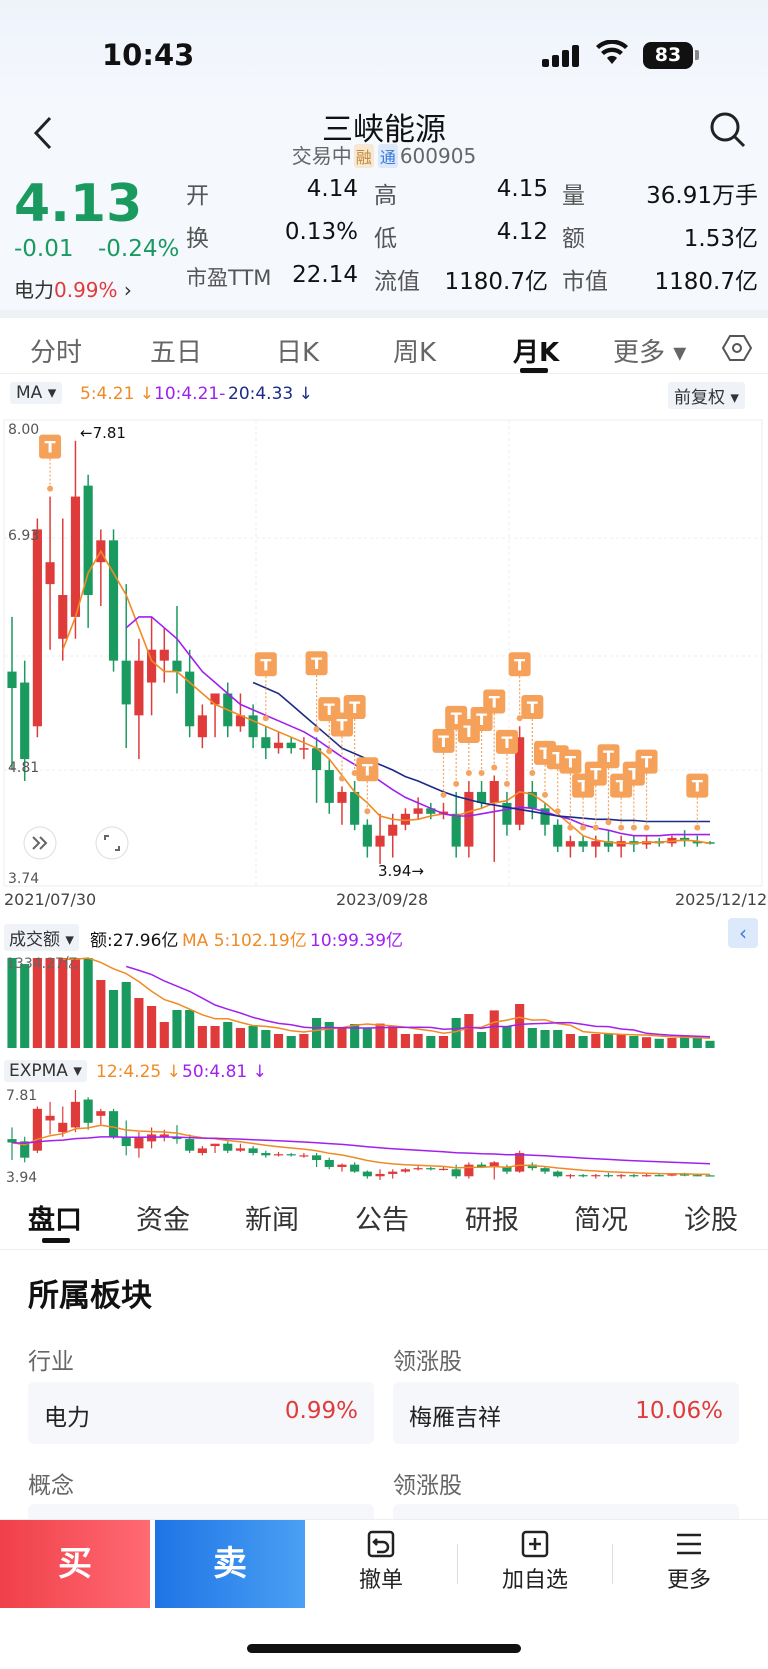 The height and width of the screenshot is (1669, 768). Describe the element at coordinates (711, 1220) in the screenshot. I see `tab-diagnosis: 诊股` at that location.